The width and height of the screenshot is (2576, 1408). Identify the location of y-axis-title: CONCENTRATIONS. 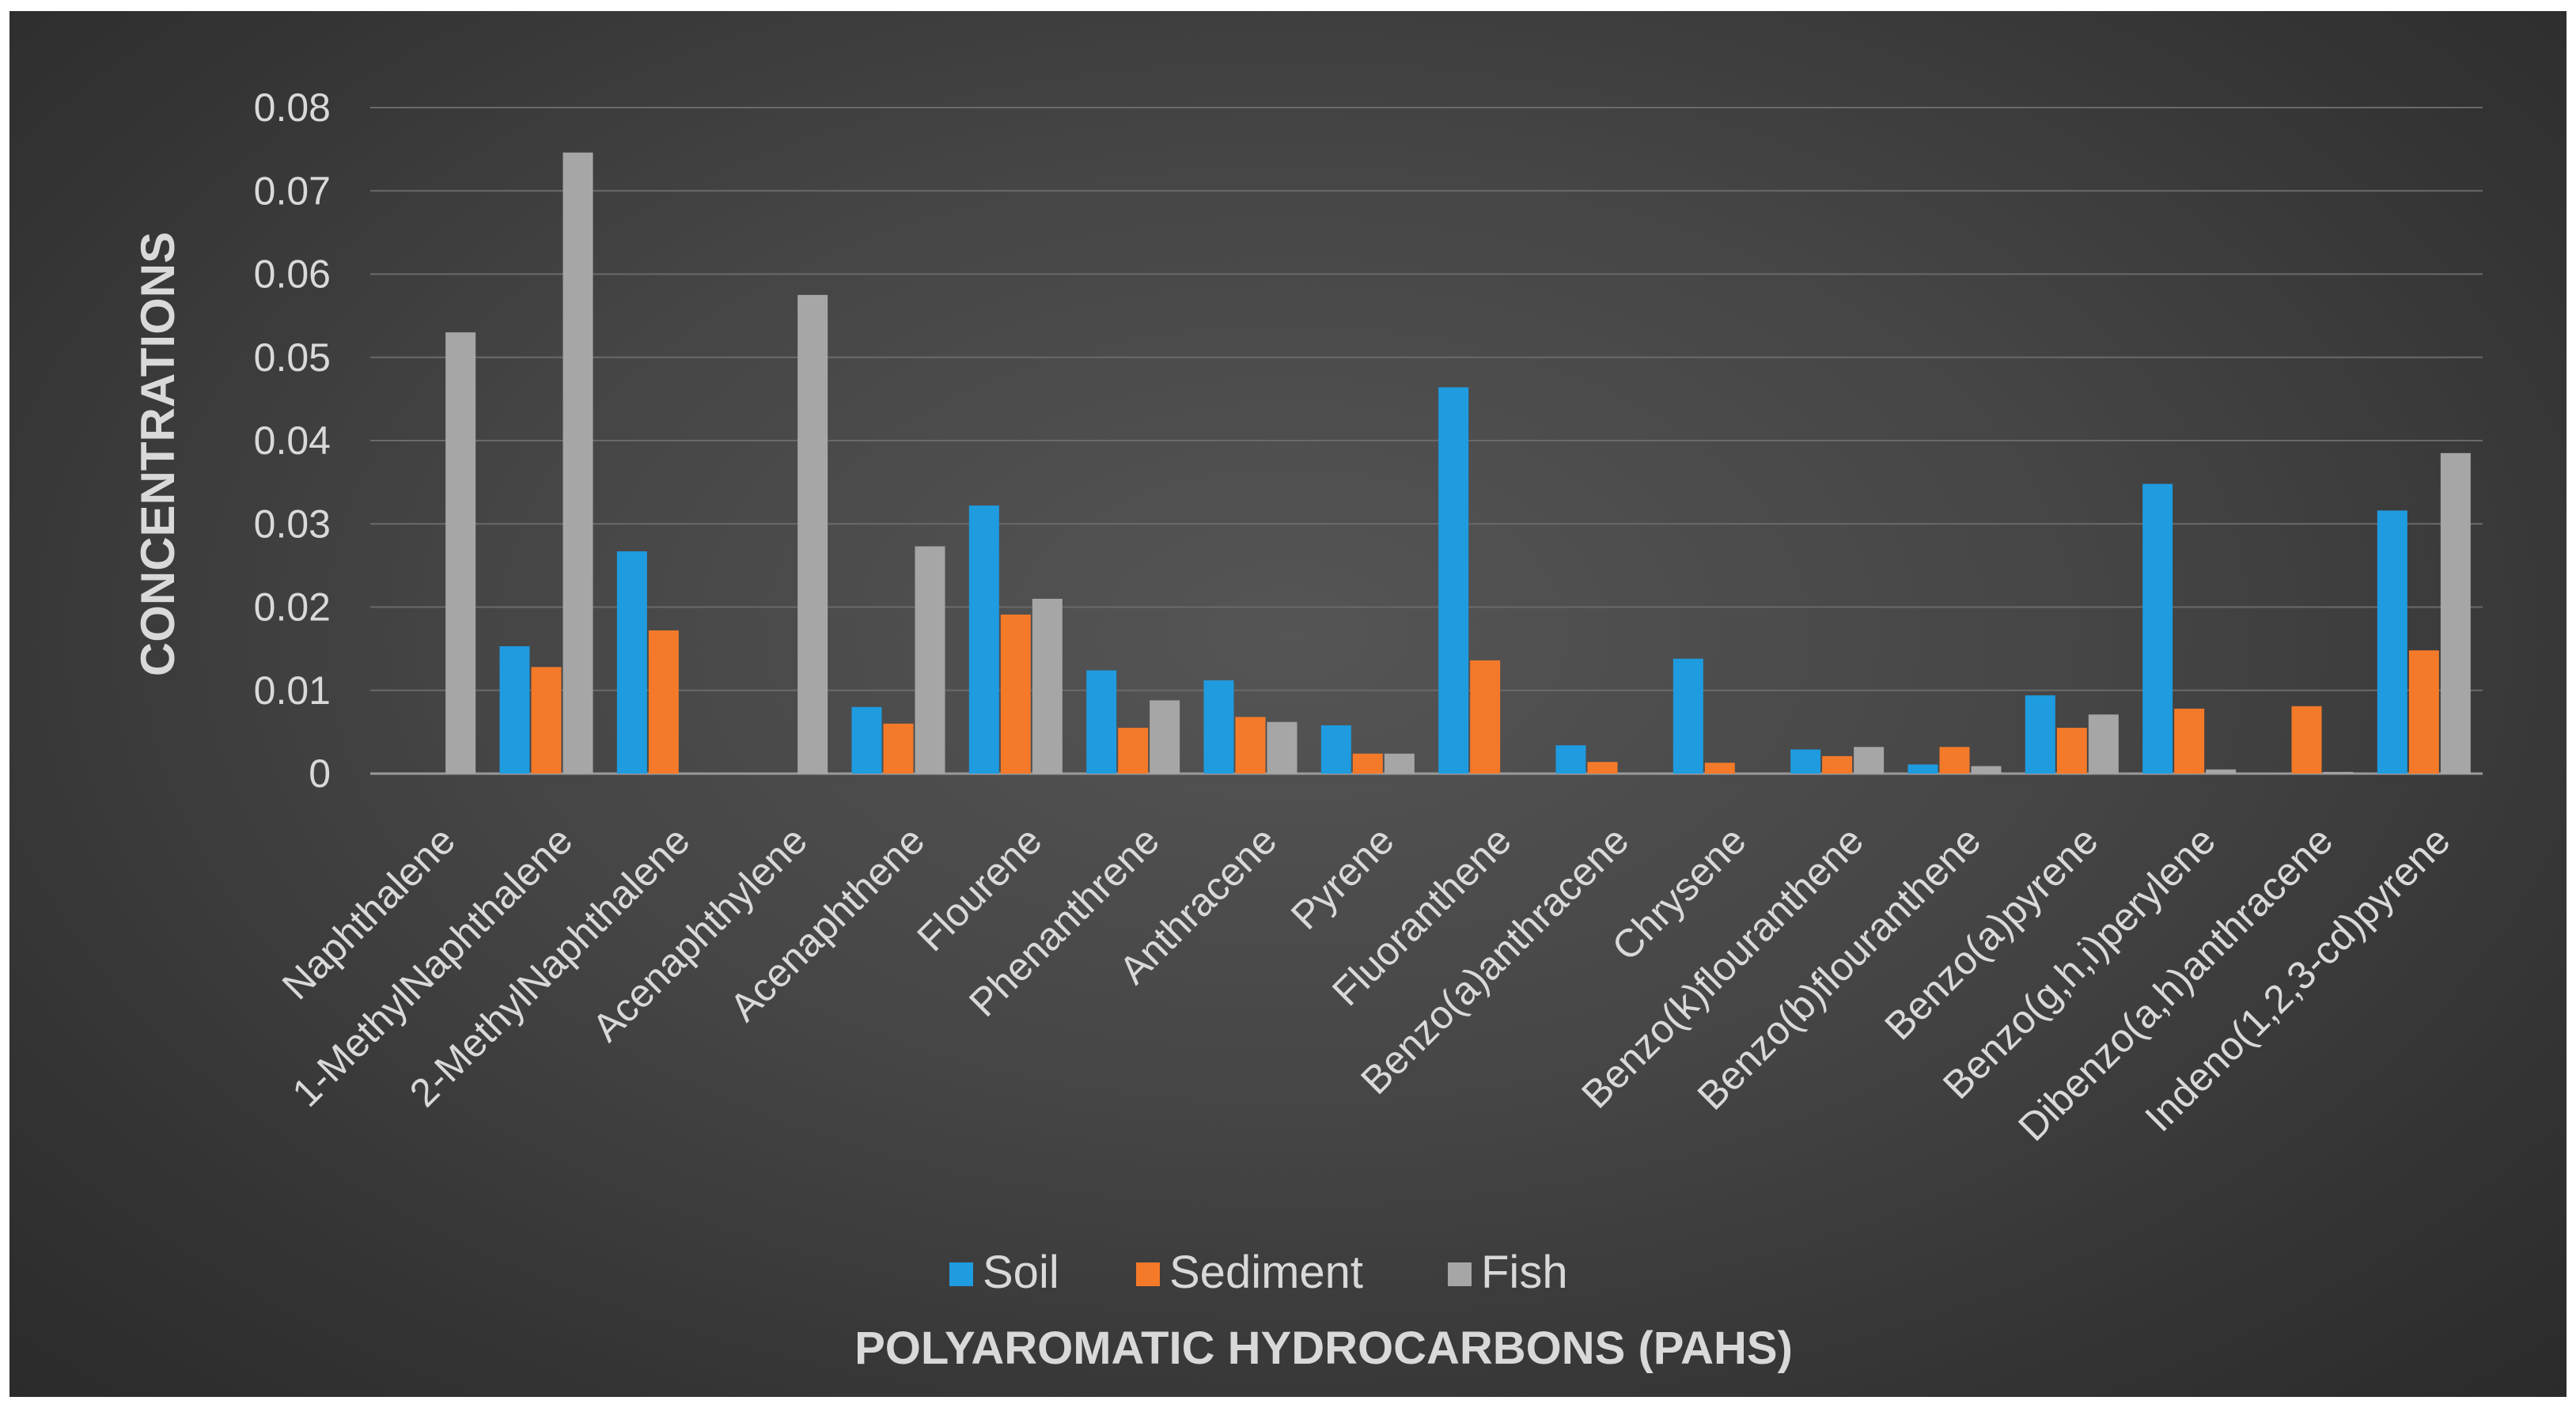
(157, 454).